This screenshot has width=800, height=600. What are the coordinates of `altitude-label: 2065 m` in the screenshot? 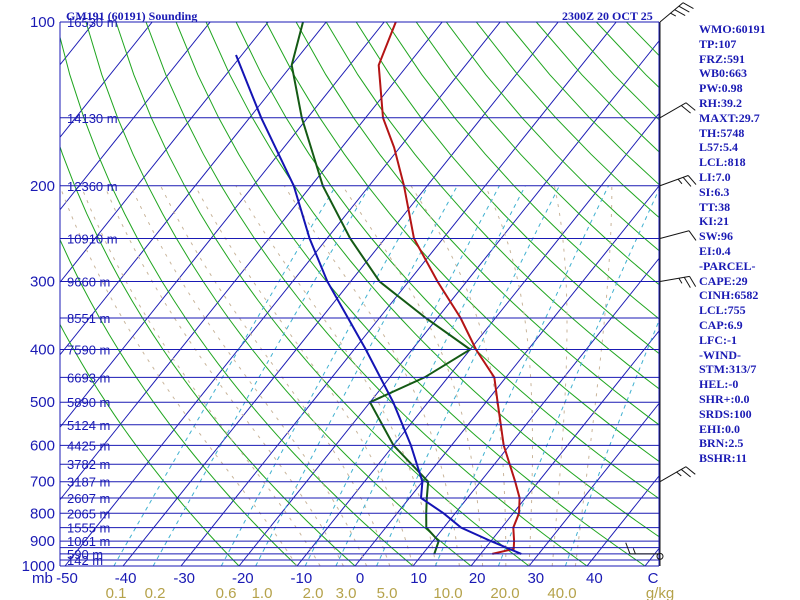 It's located at (88, 513).